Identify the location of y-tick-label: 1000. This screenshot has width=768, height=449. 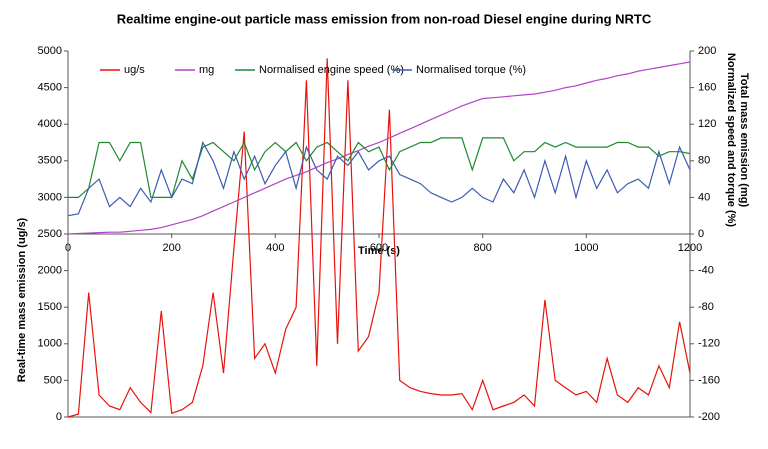
(50, 344).